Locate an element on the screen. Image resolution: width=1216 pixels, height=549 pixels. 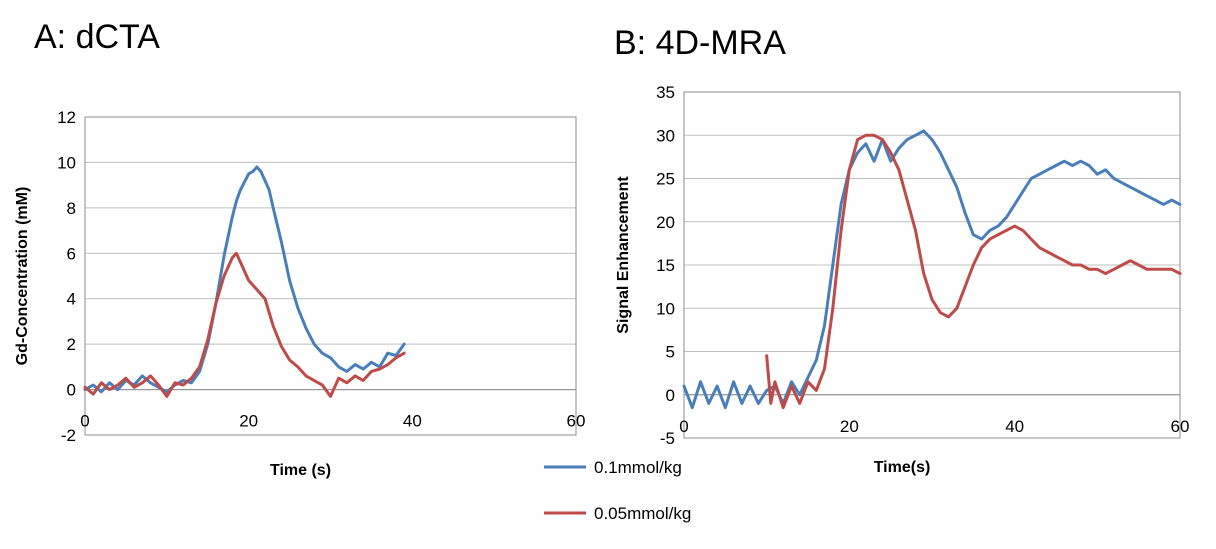
y-tick-label: 25 is located at coordinates (665, 179).